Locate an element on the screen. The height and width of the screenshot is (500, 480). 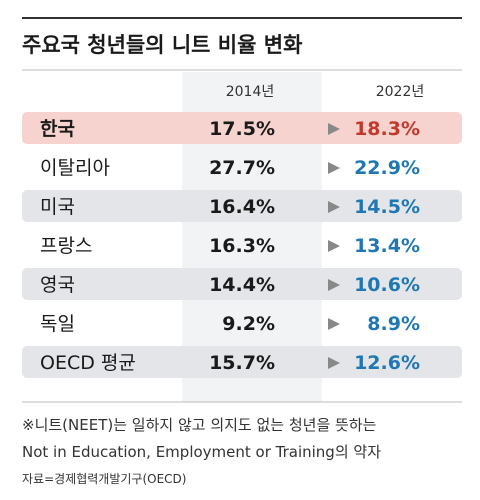
column-header-2022: 2022년 is located at coordinates (400, 92).